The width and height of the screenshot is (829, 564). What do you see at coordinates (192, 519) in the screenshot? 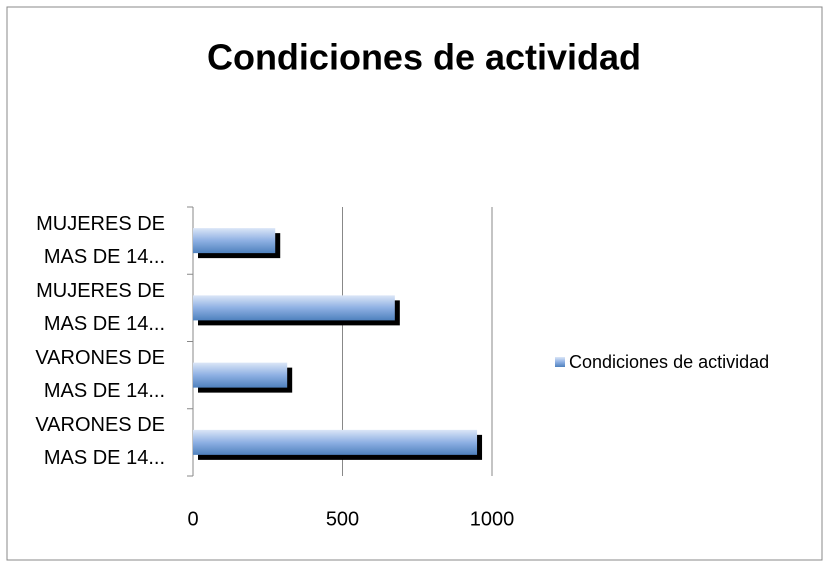
I see `x-tick-label: 0` at bounding box center [192, 519].